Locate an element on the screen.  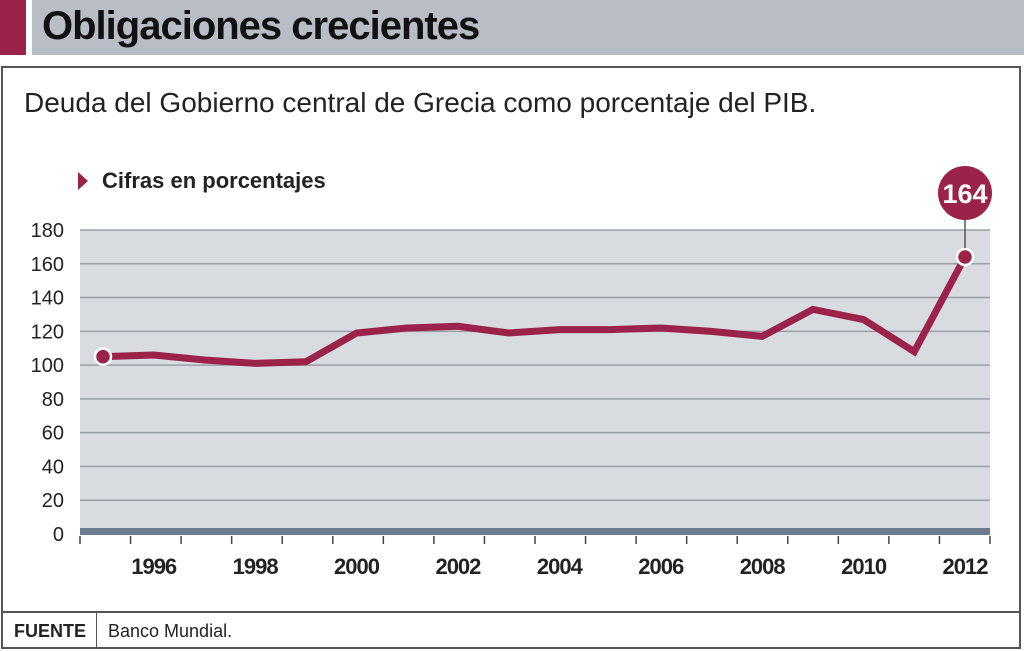
chart-title: Obligaciones crecientes is located at coordinates (261, 26).